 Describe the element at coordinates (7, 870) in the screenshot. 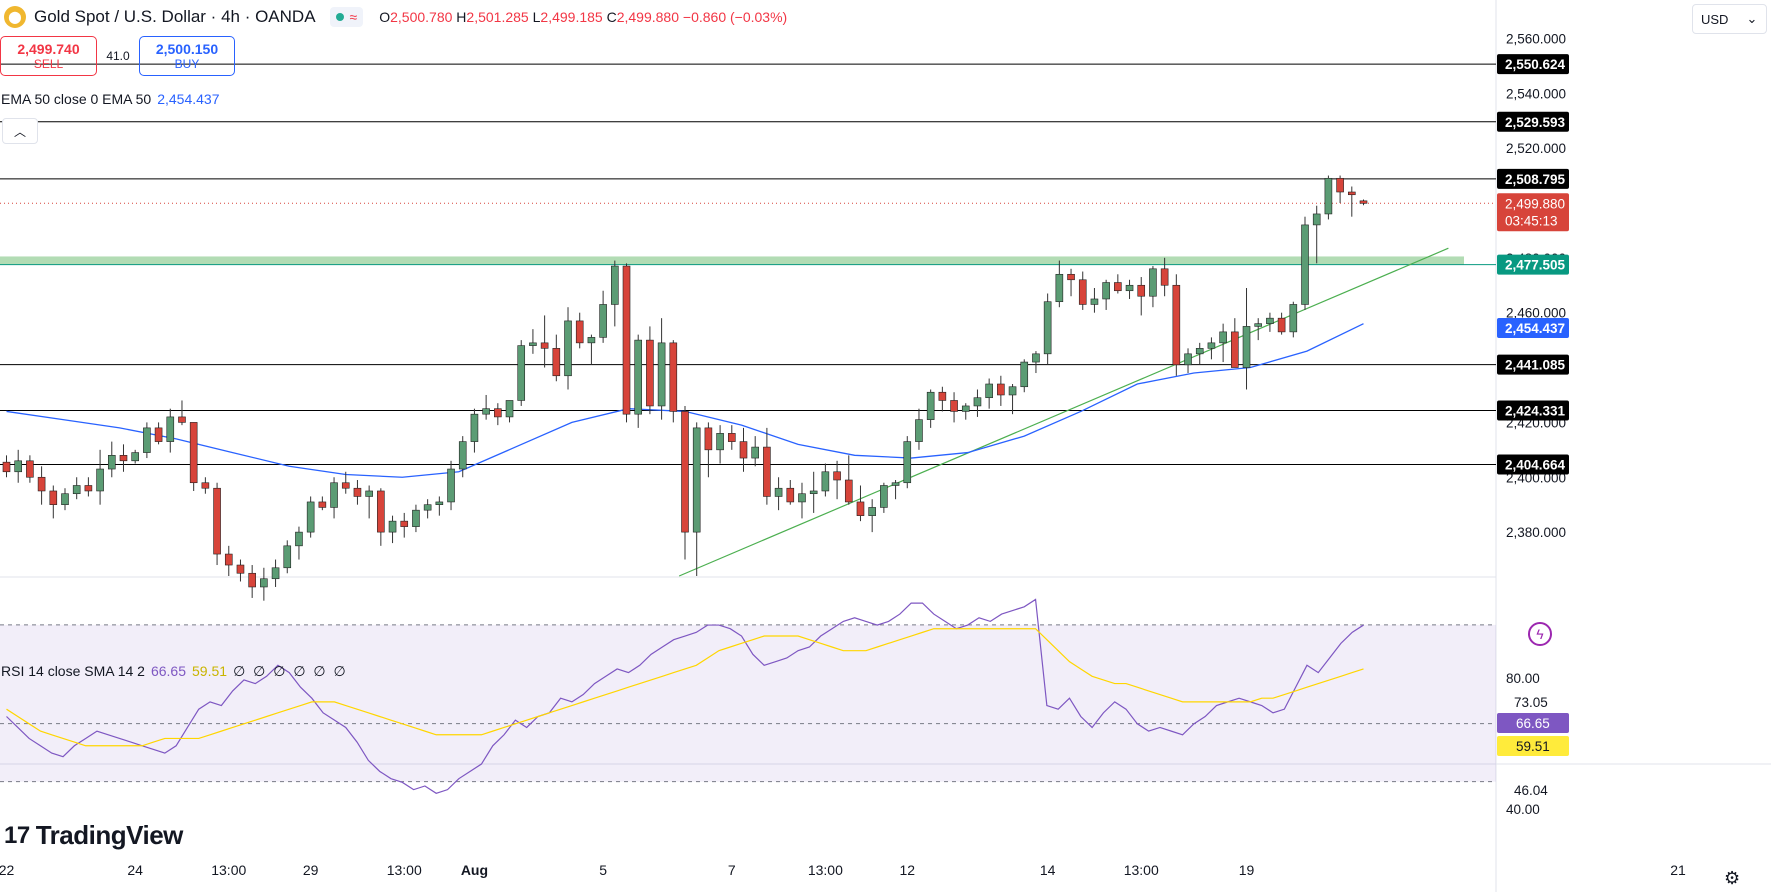

I see `time-tick-label: 22` at that location.